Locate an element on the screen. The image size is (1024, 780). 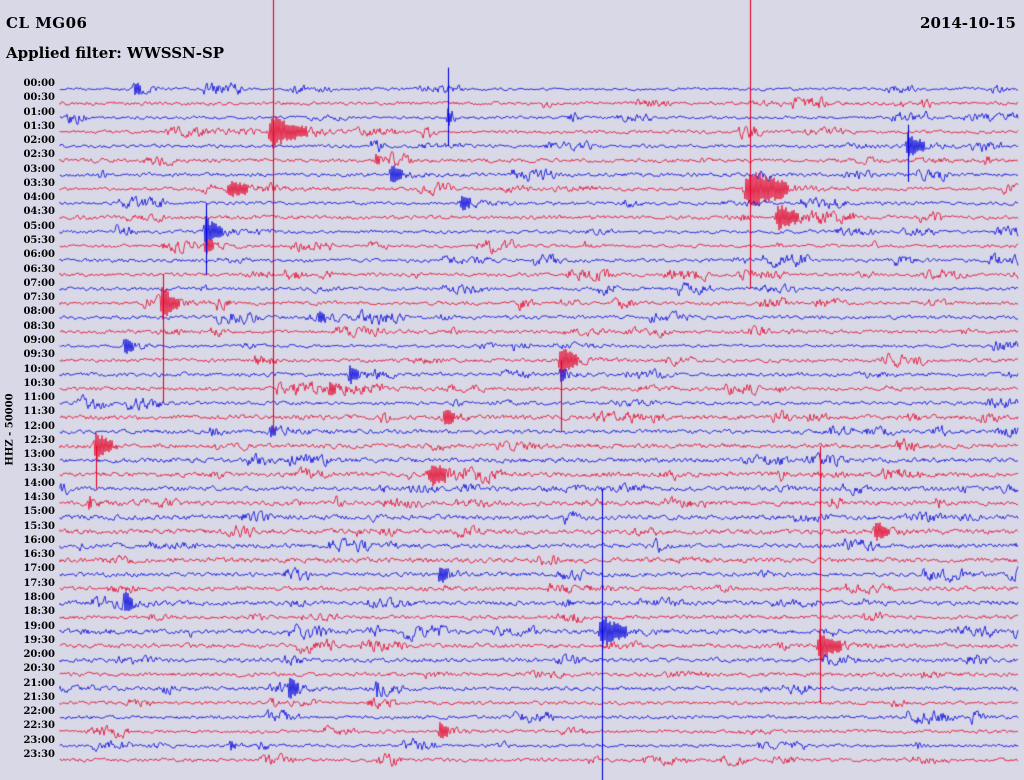
row-time-label: 17:00 is located at coordinates (39, 569).